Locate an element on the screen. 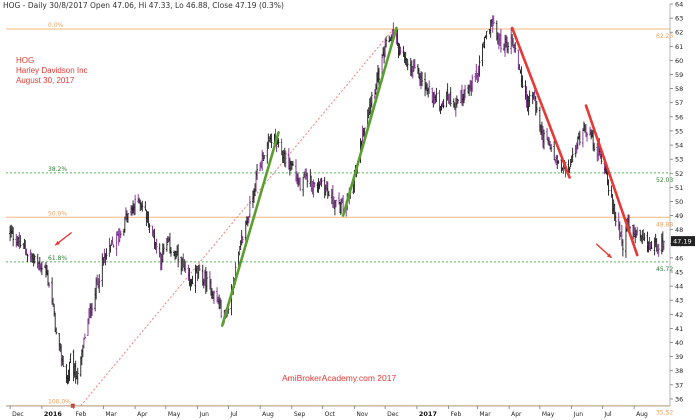 This screenshot has width=700, height=420. stock-name-label: Harley Davidson Inc is located at coordinates (52, 70).